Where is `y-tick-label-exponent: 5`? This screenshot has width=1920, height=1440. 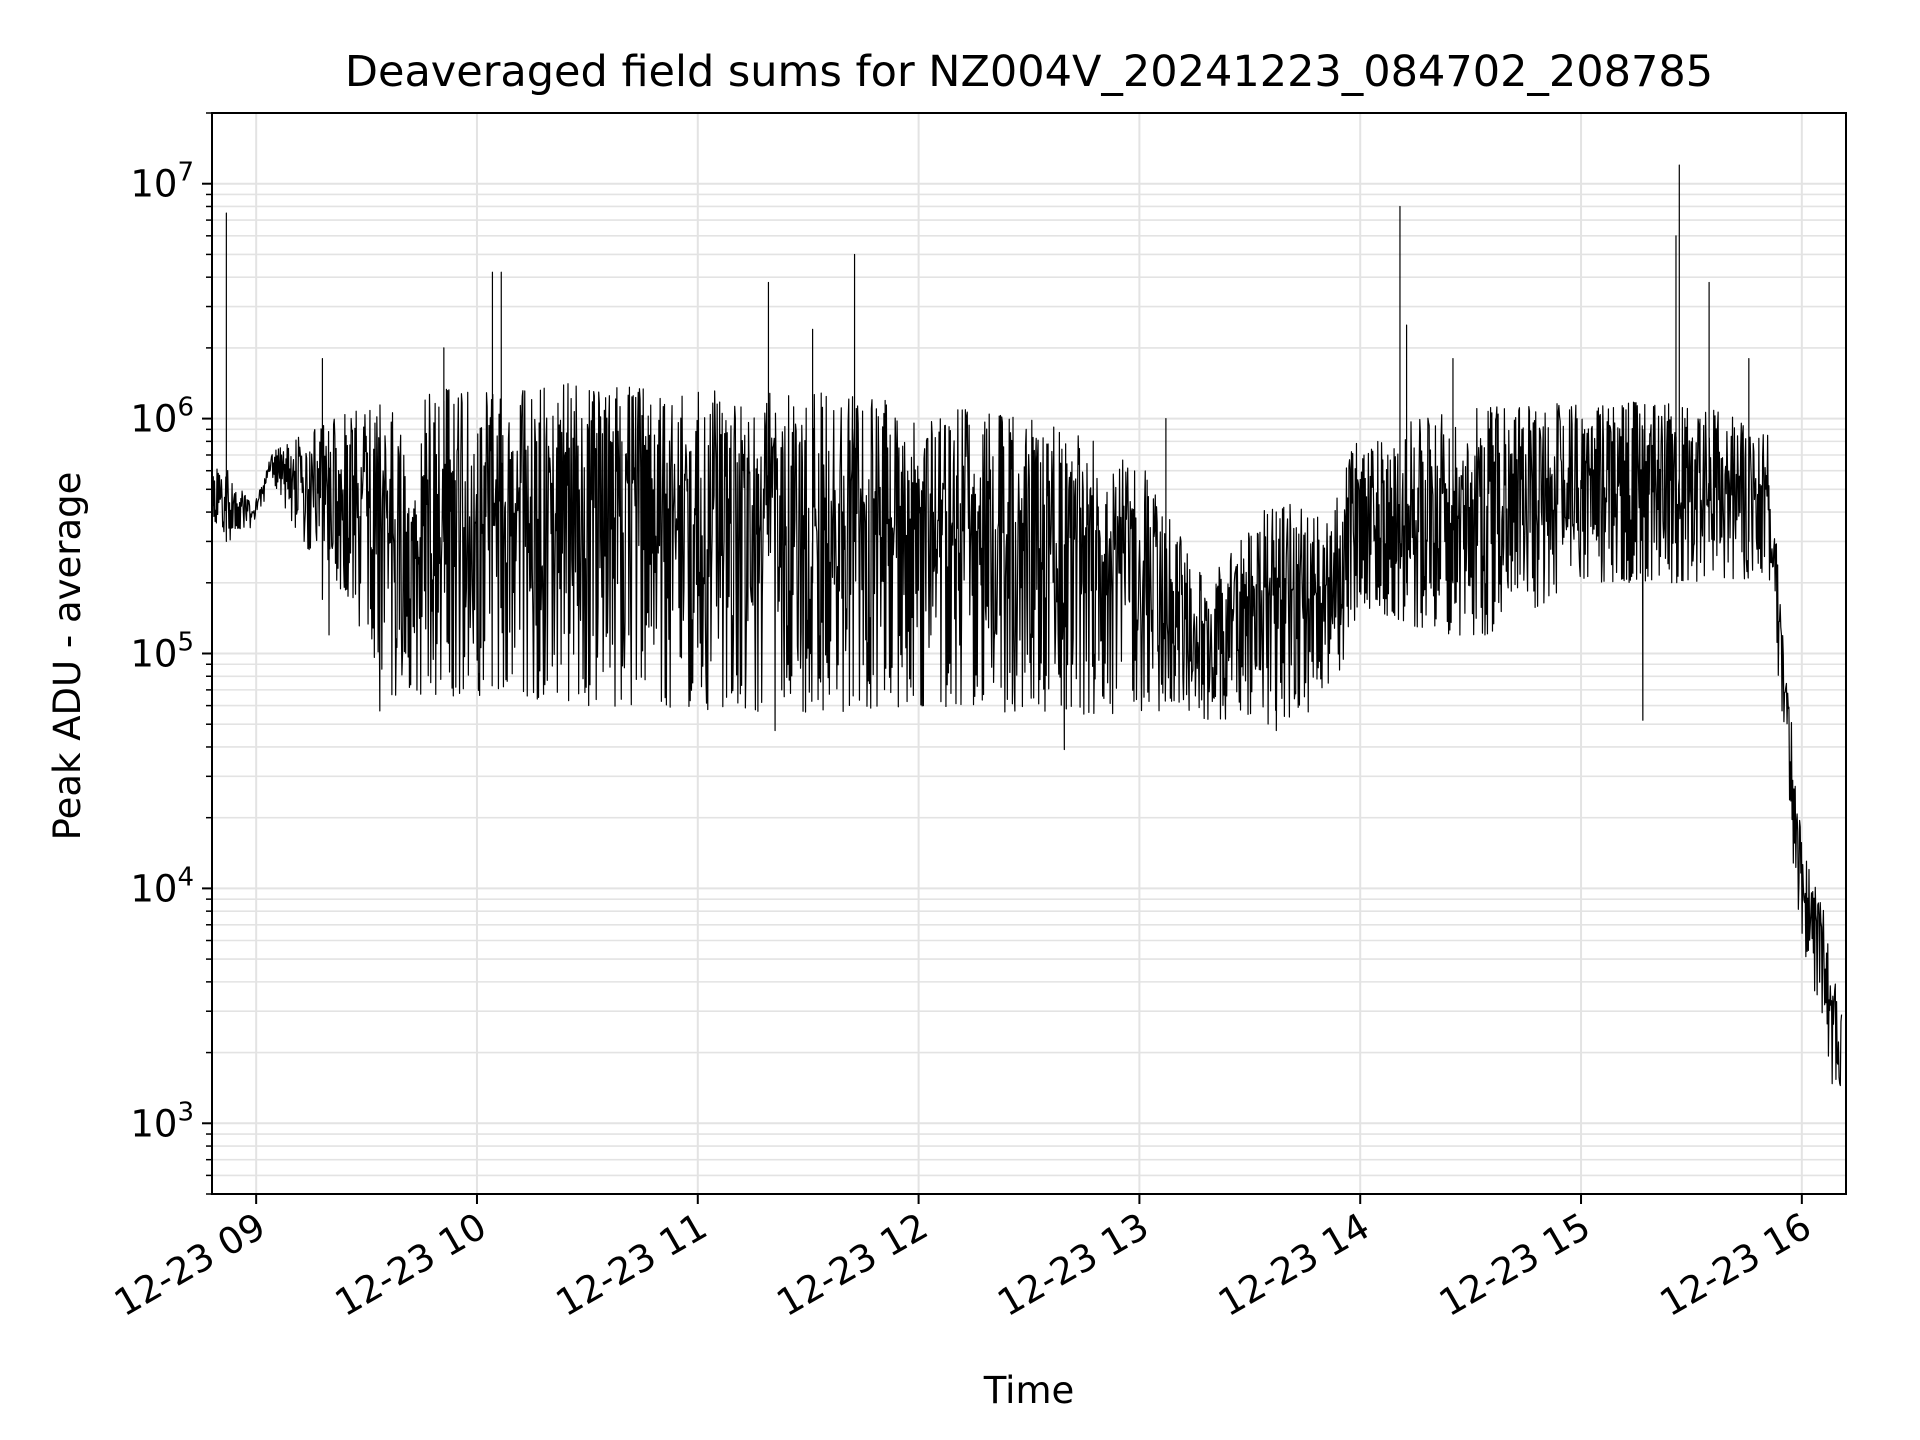
y-tick-label-exponent: 5 is located at coordinates (185, 643).